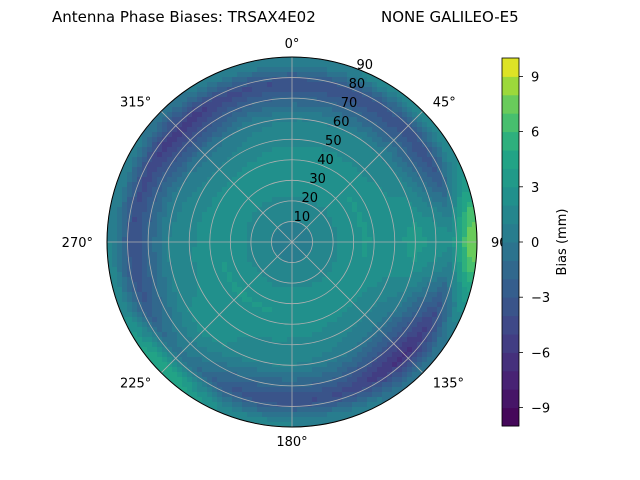 This screenshot has height=480, width=640. What do you see at coordinates (448, 384) in the screenshot?
I see `angle-tick-label: 135°` at bounding box center [448, 384].